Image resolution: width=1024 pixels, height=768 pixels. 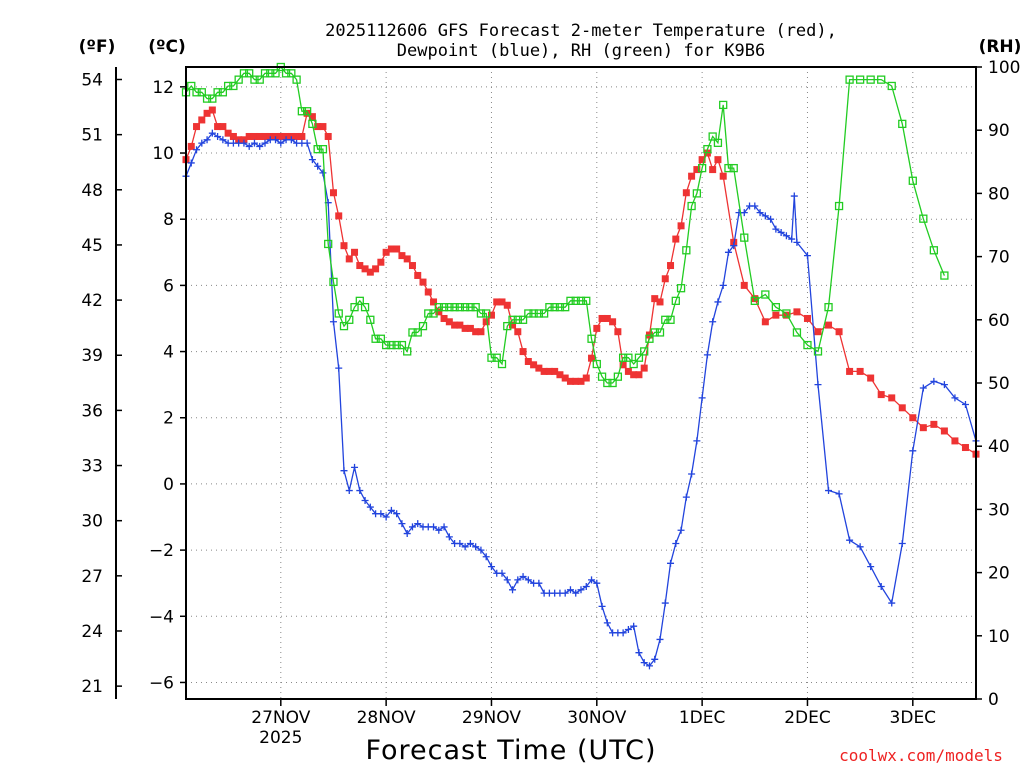 What do you see at coordinates (92, 81) in the screenshot?
I see `fahrenheit-tick-label: 54` at bounding box center [92, 81].